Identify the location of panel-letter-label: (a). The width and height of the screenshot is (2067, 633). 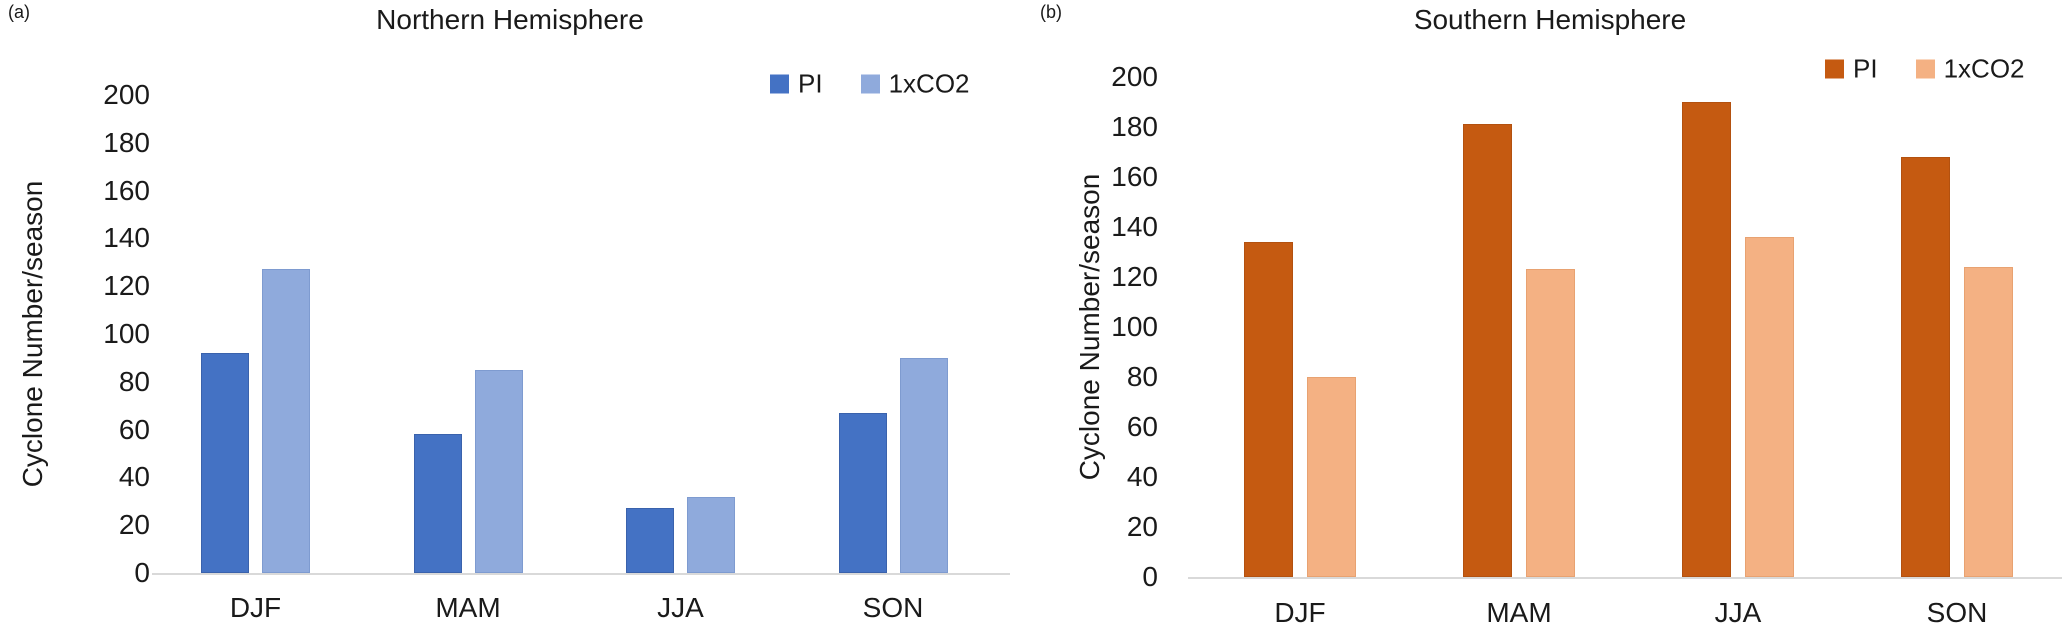
(19, 12).